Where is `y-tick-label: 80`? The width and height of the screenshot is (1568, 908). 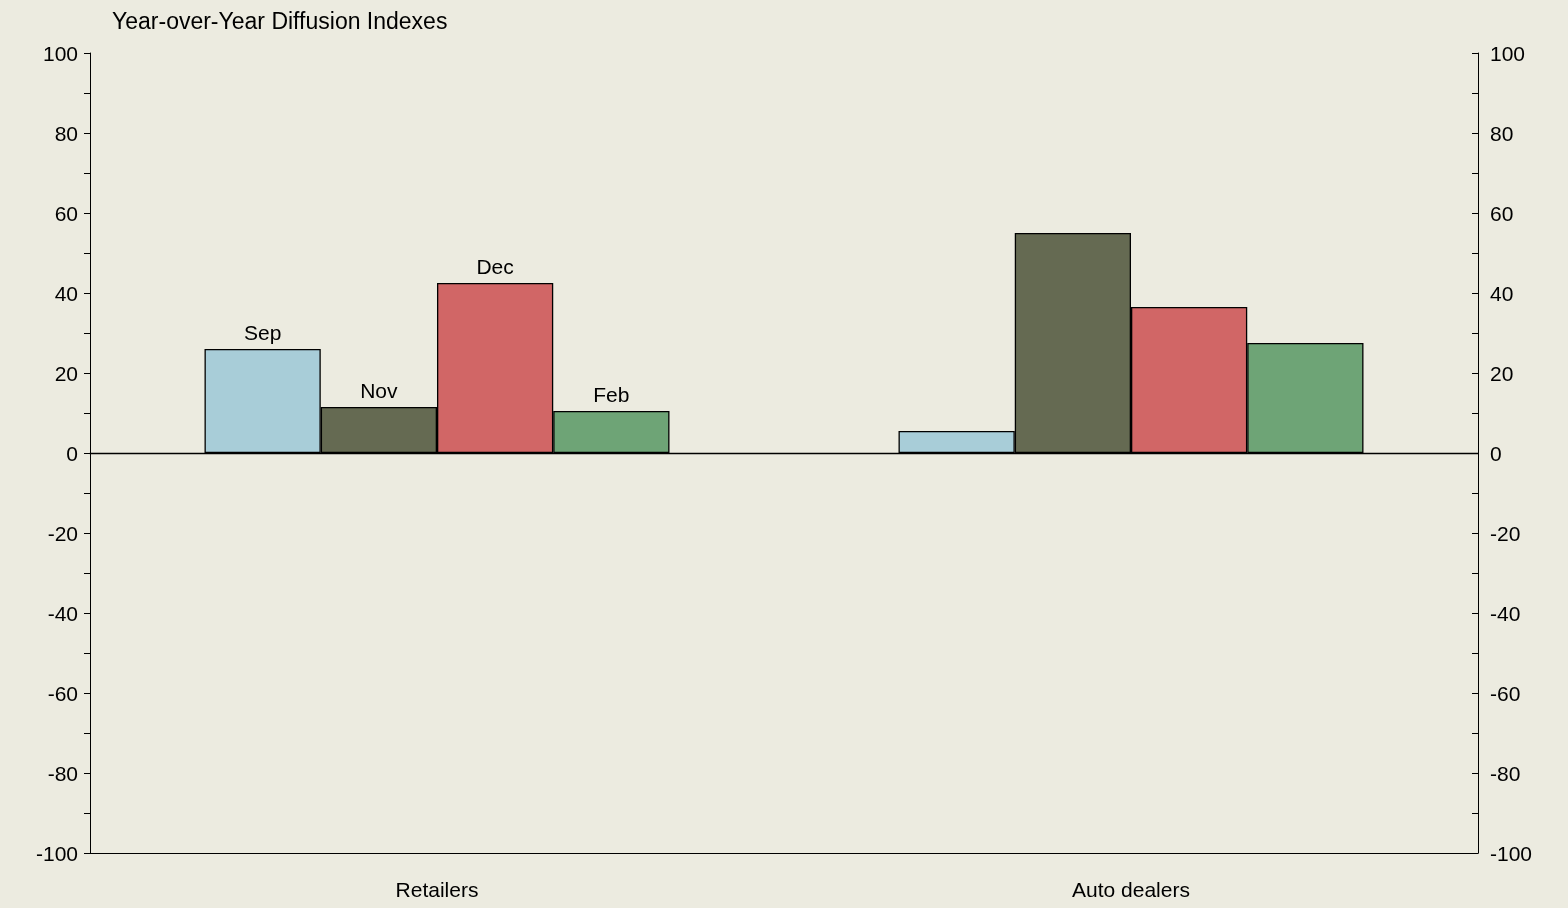 y-tick-label: 80 is located at coordinates (66, 133).